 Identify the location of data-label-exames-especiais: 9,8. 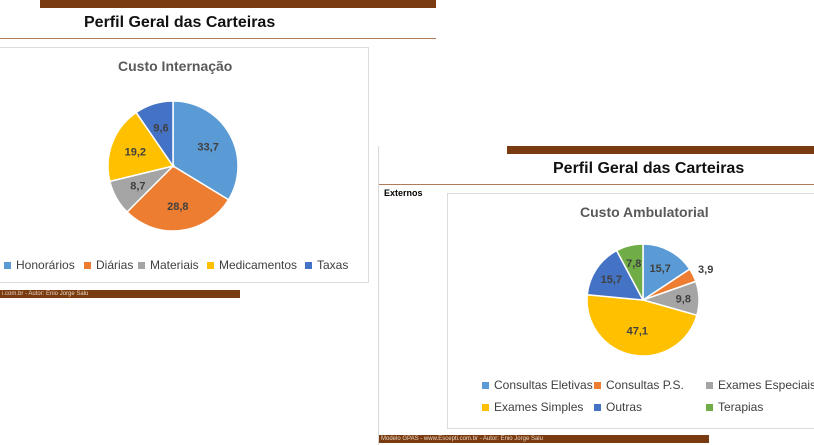
(683, 300).